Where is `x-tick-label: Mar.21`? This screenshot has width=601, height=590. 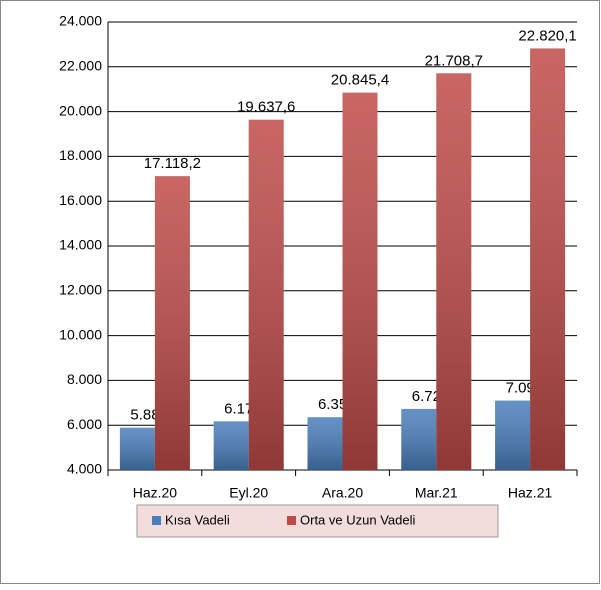 x-tick-label: Mar.21 is located at coordinates (436, 493).